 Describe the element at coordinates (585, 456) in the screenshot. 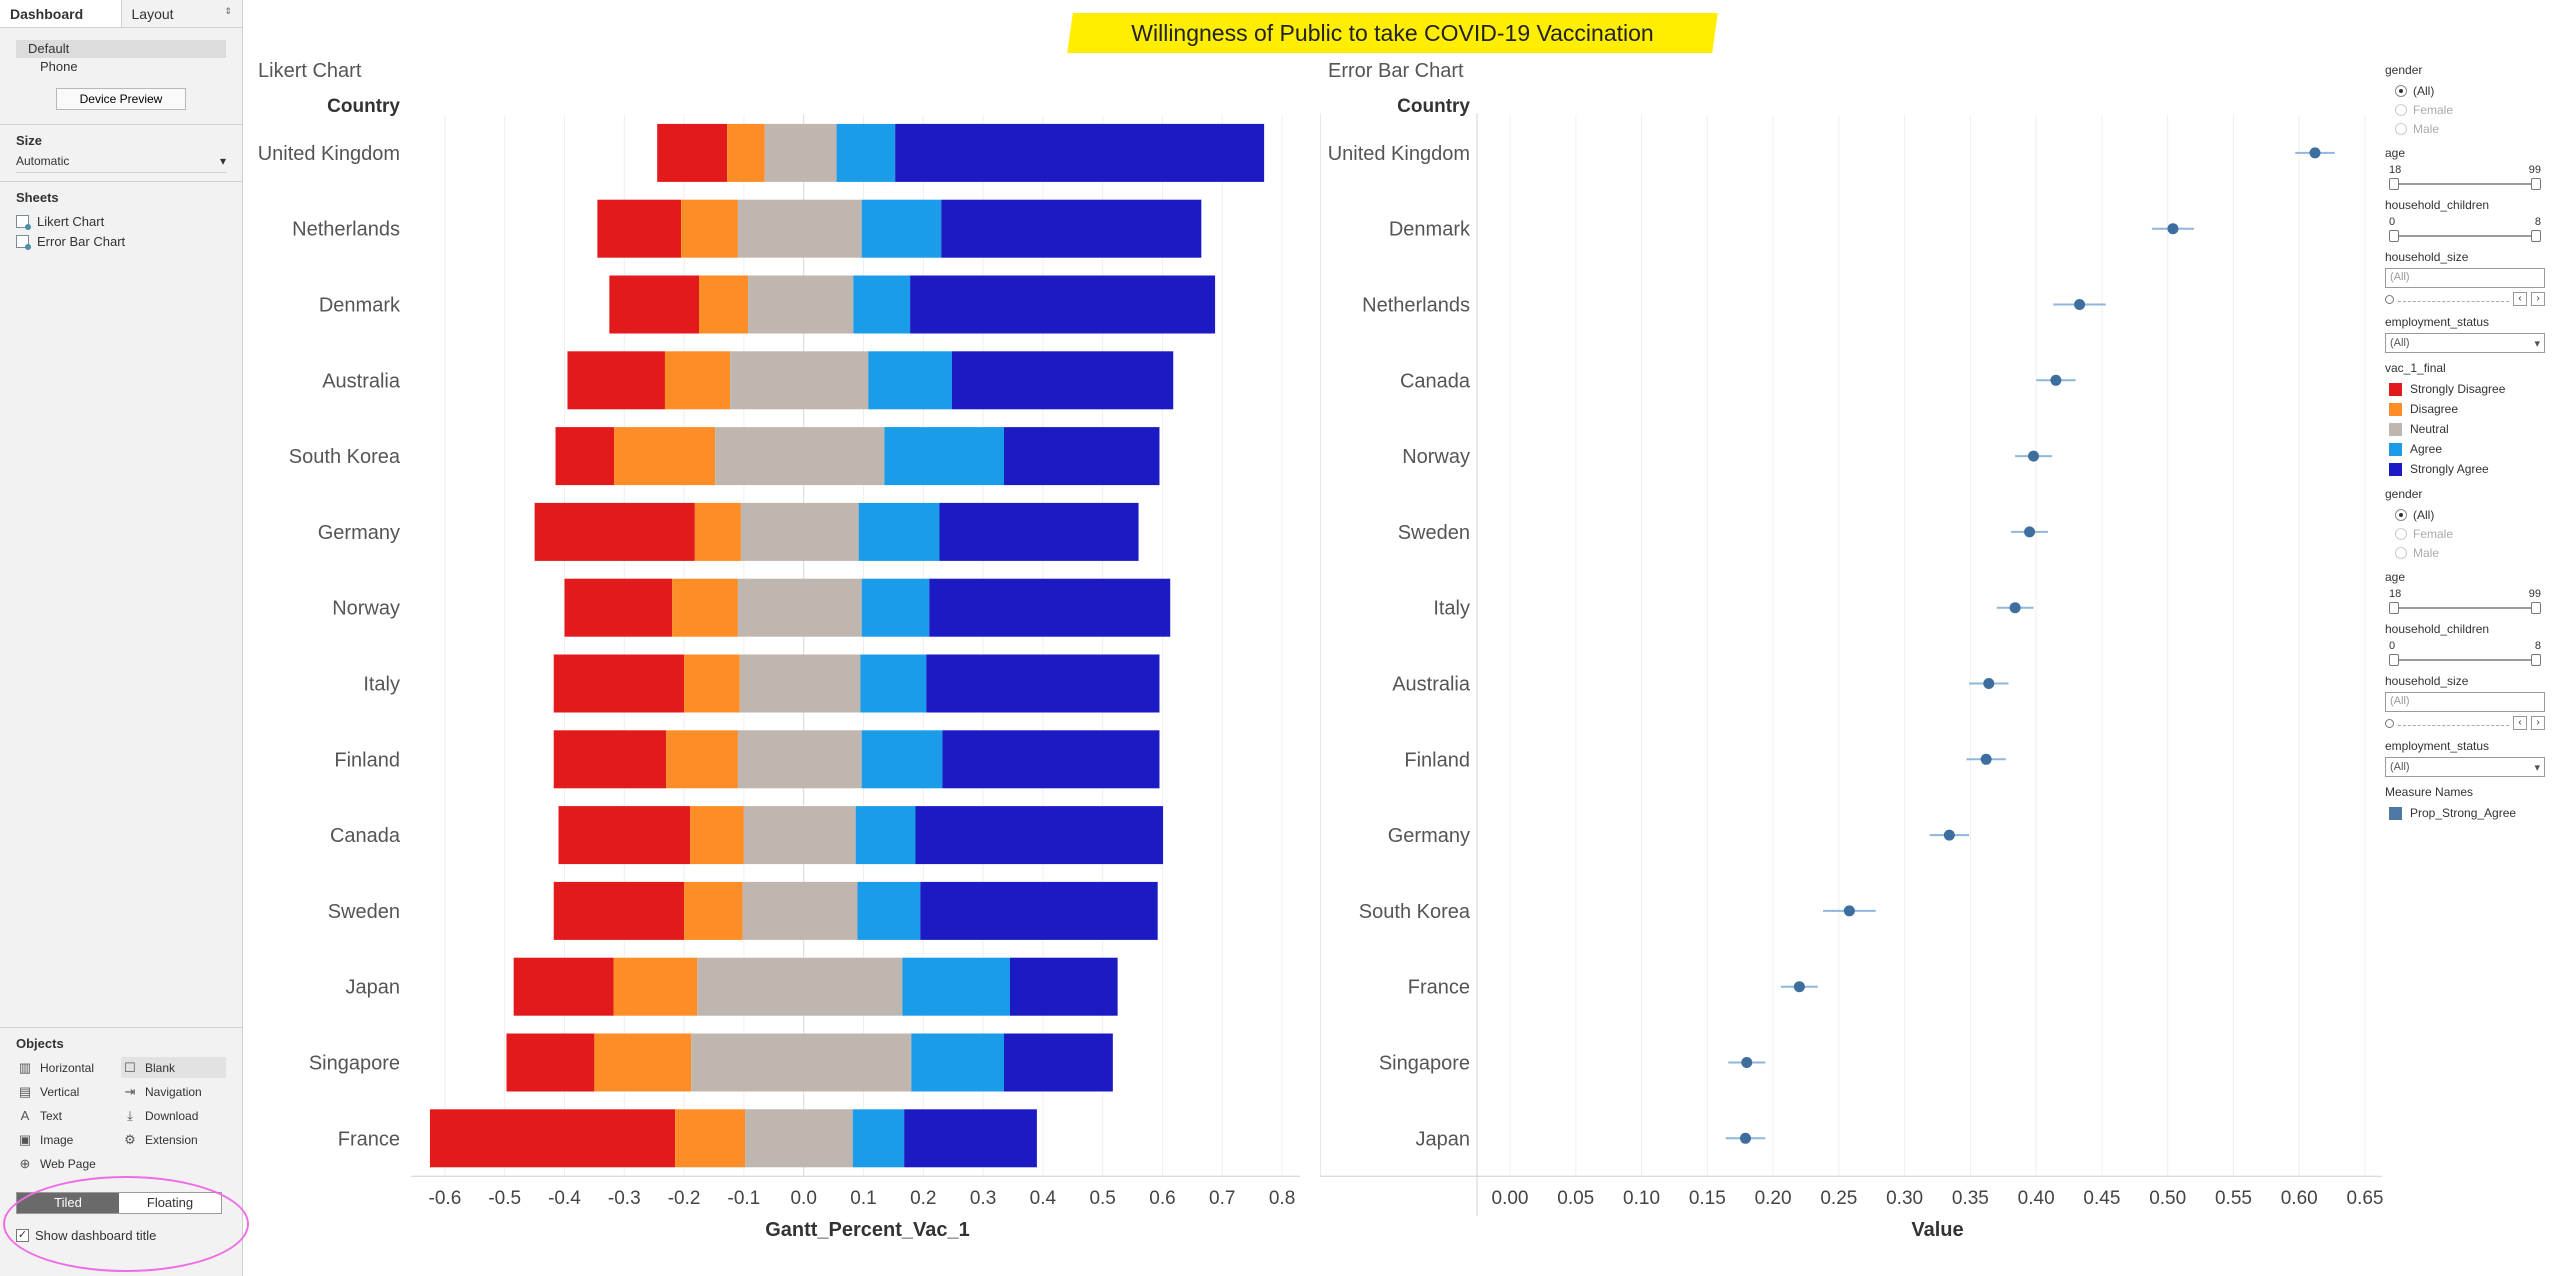

I see `likert-bar-segment: South Korea — Strongly Disagree` at that location.